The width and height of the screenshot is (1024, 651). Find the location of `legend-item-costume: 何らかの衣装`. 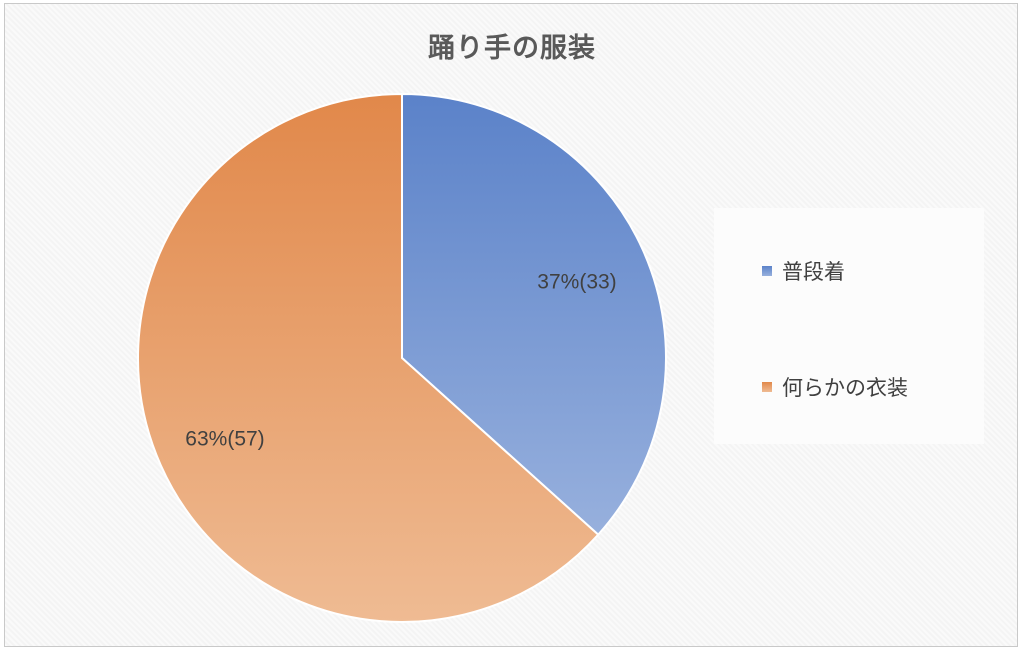

legend-item-costume: 何らかの衣装 is located at coordinates (835, 387).